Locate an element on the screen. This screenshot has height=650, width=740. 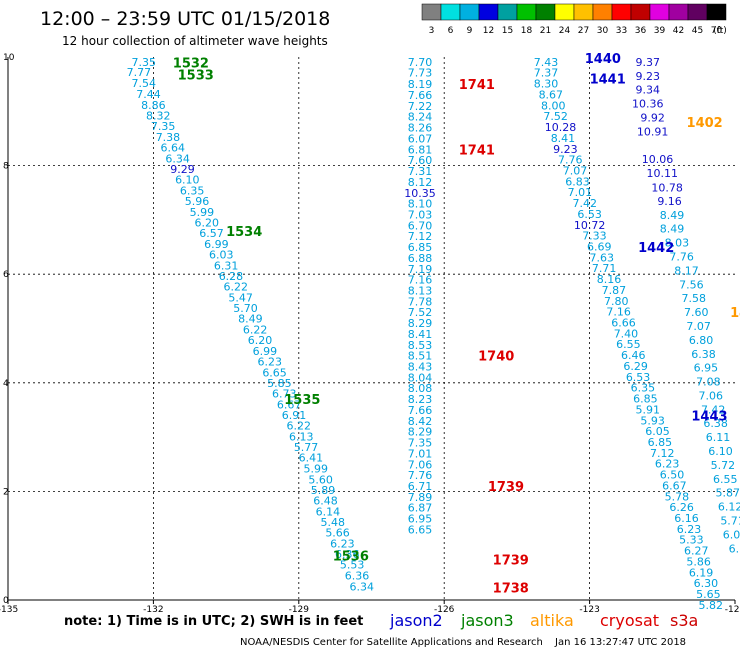
scale-label: 18 is located at coordinates (527, 31).